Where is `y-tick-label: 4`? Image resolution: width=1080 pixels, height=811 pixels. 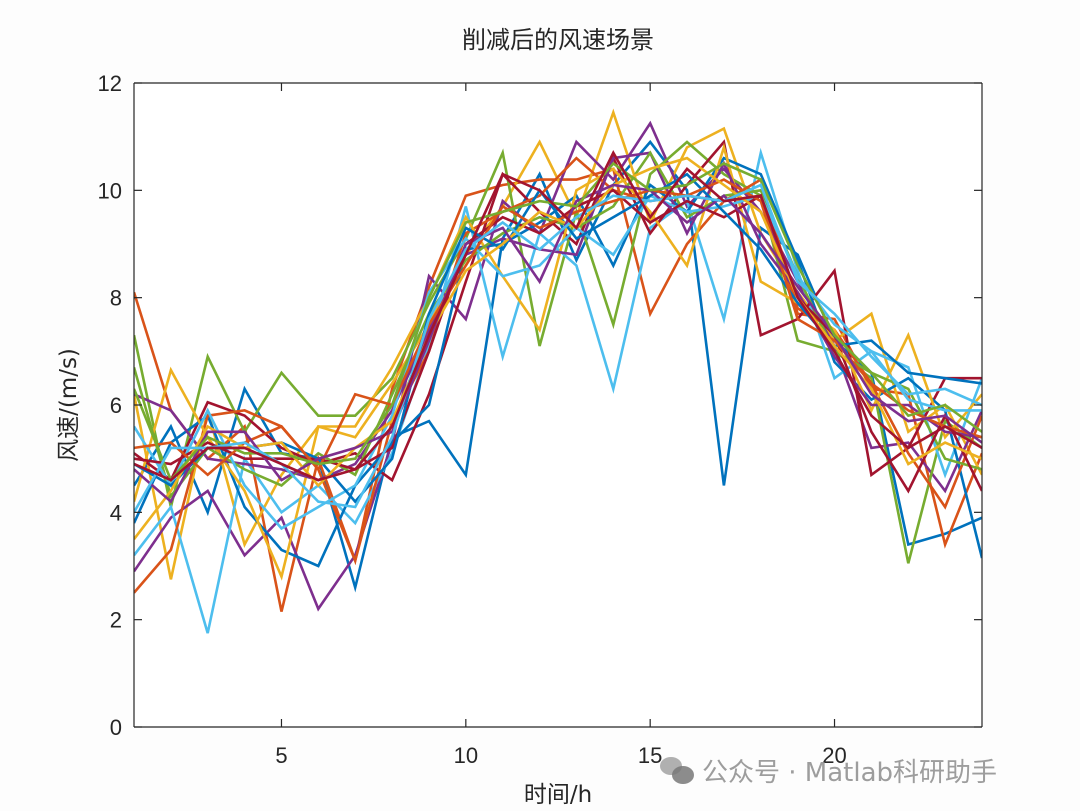 y-tick-label: 4 is located at coordinates (116, 512).